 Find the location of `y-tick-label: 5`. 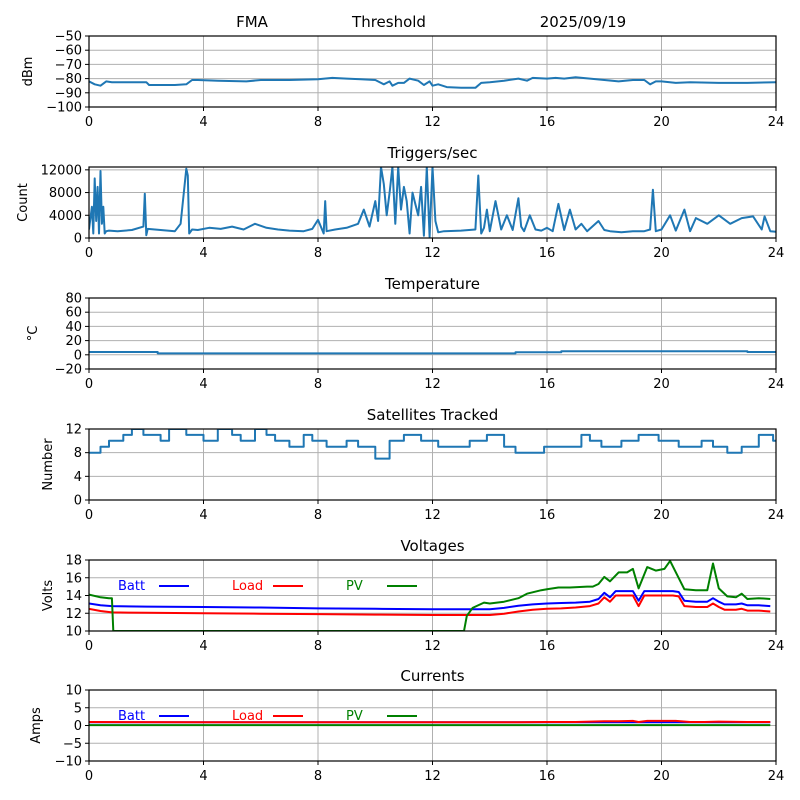

y-tick-label: 5 is located at coordinates (78, 708).